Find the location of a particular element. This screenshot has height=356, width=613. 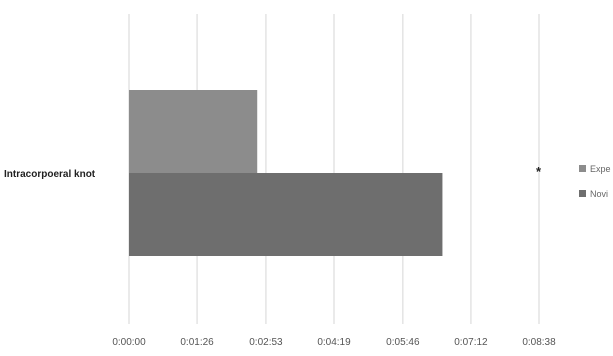

category-label: Intracorpoeral knot is located at coordinates (50, 174).